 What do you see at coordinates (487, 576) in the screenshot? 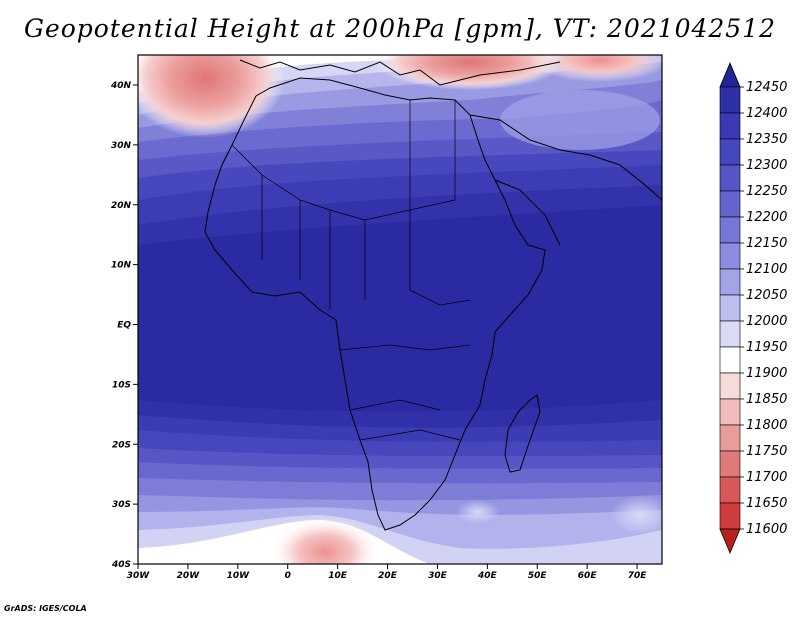
I see `x-tick-label: 40E` at bounding box center [487, 576].